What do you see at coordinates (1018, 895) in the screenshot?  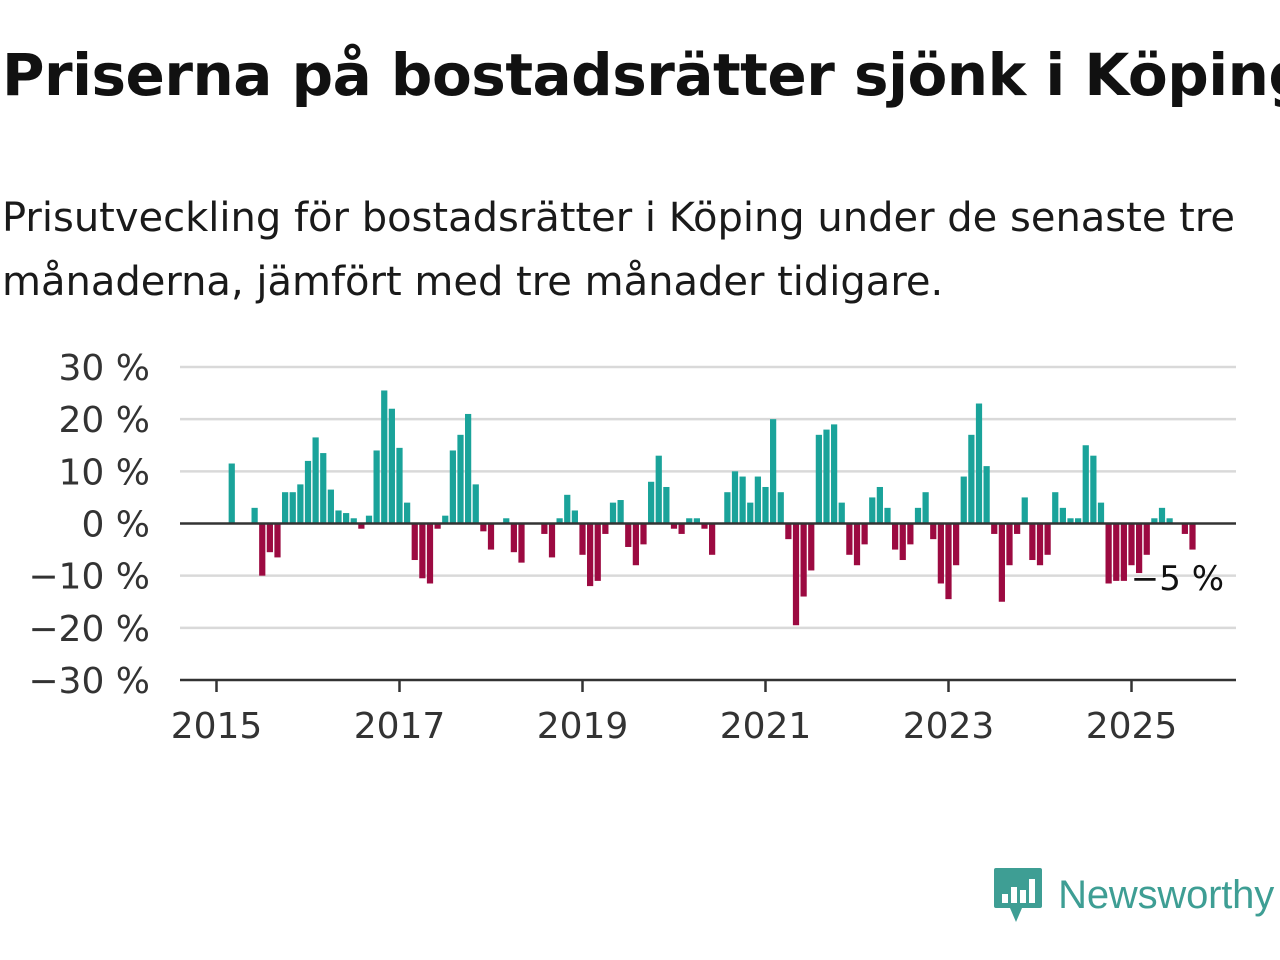 I see `newsworthy-logo-icon` at bounding box center [1018, 895].